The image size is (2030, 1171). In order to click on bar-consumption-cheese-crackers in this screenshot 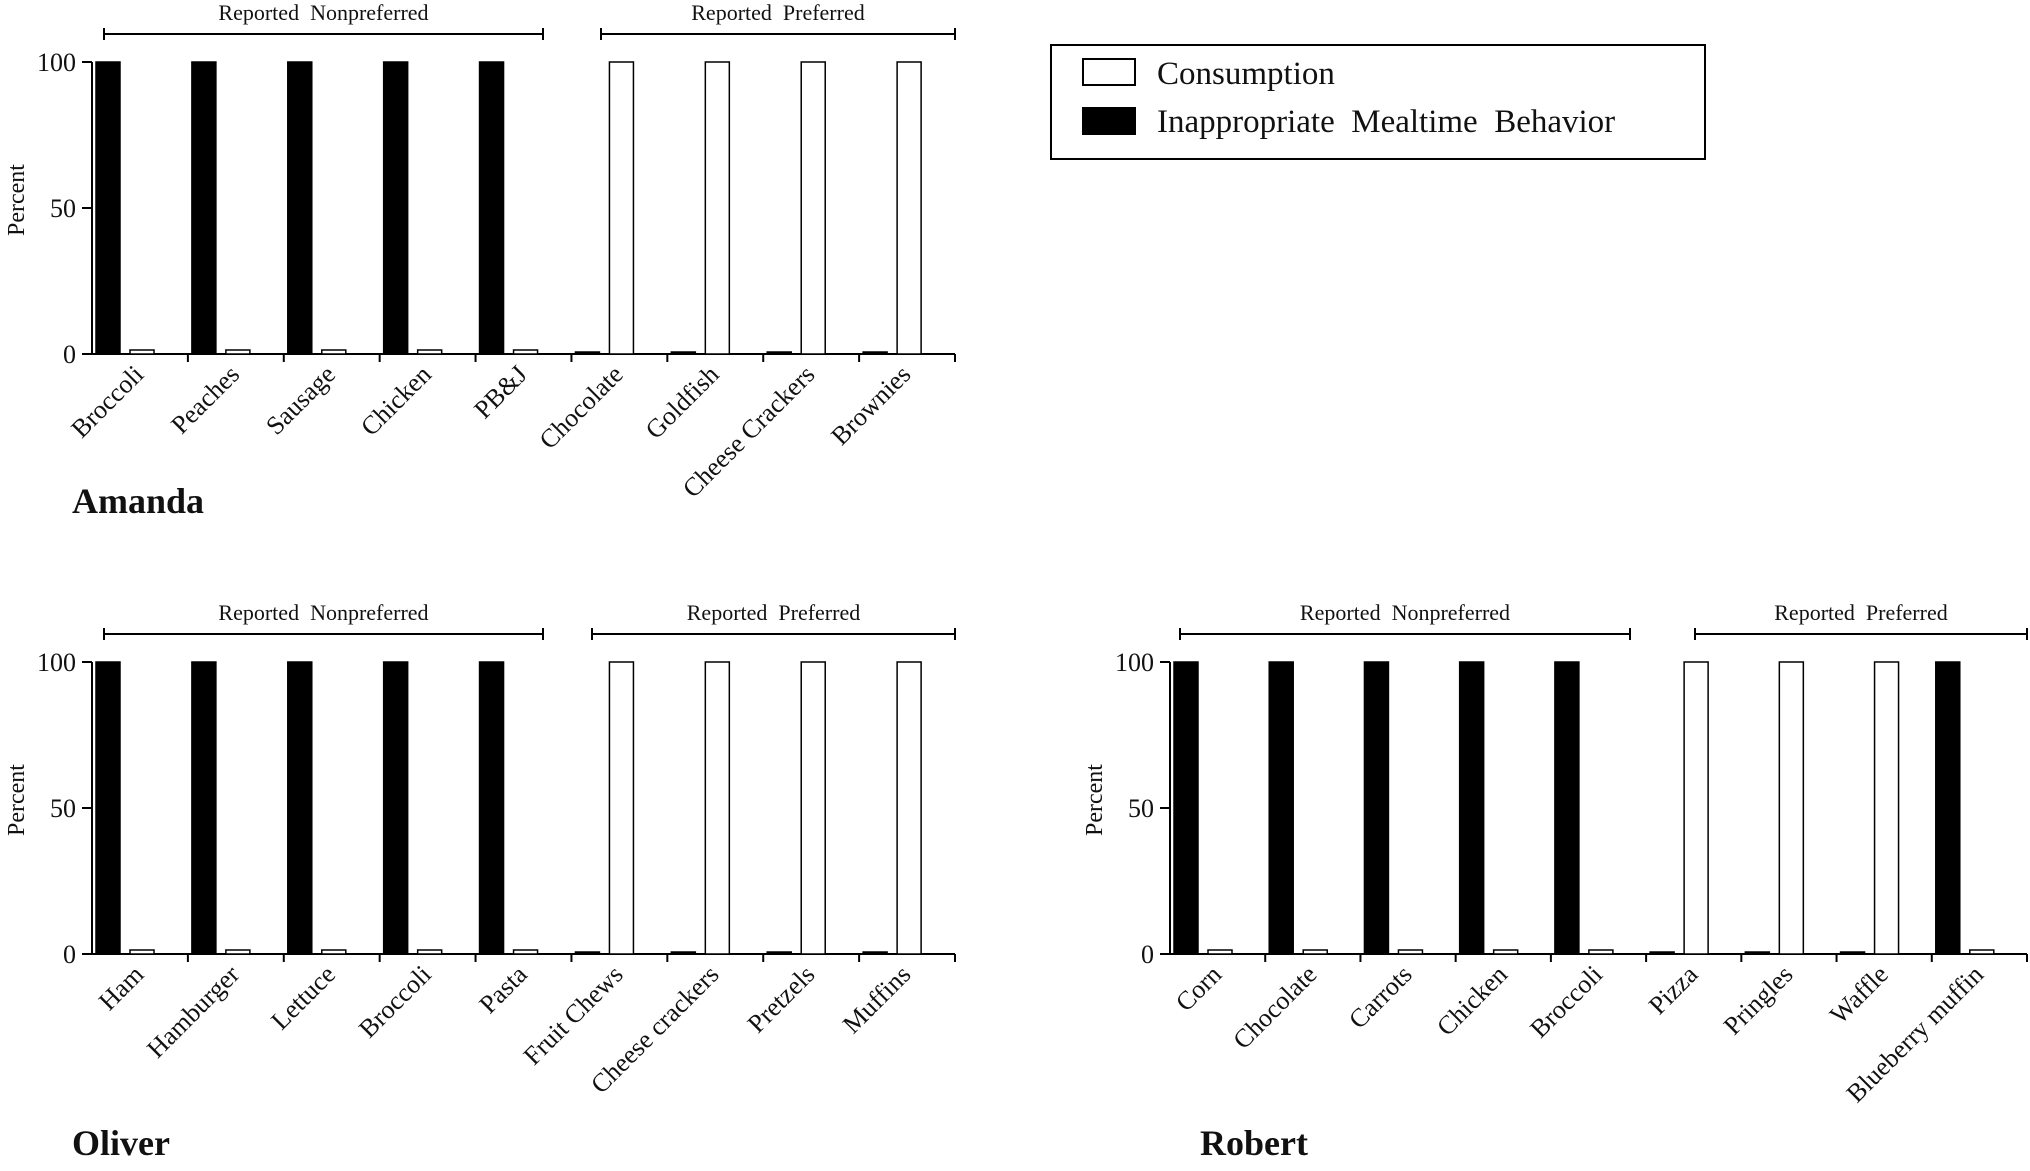, I will do `click(813, 208)`.